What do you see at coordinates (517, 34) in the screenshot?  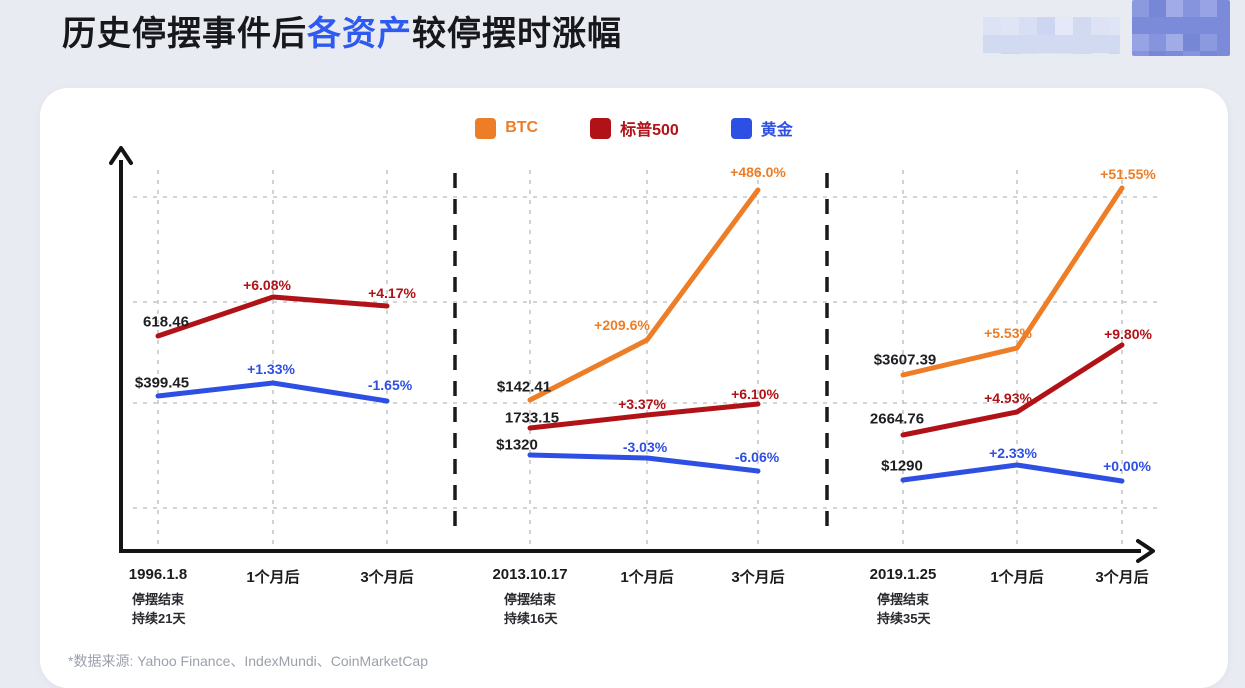 I see `title-suffix: 较停摆时涨幅` at bounding box center [517, 34].